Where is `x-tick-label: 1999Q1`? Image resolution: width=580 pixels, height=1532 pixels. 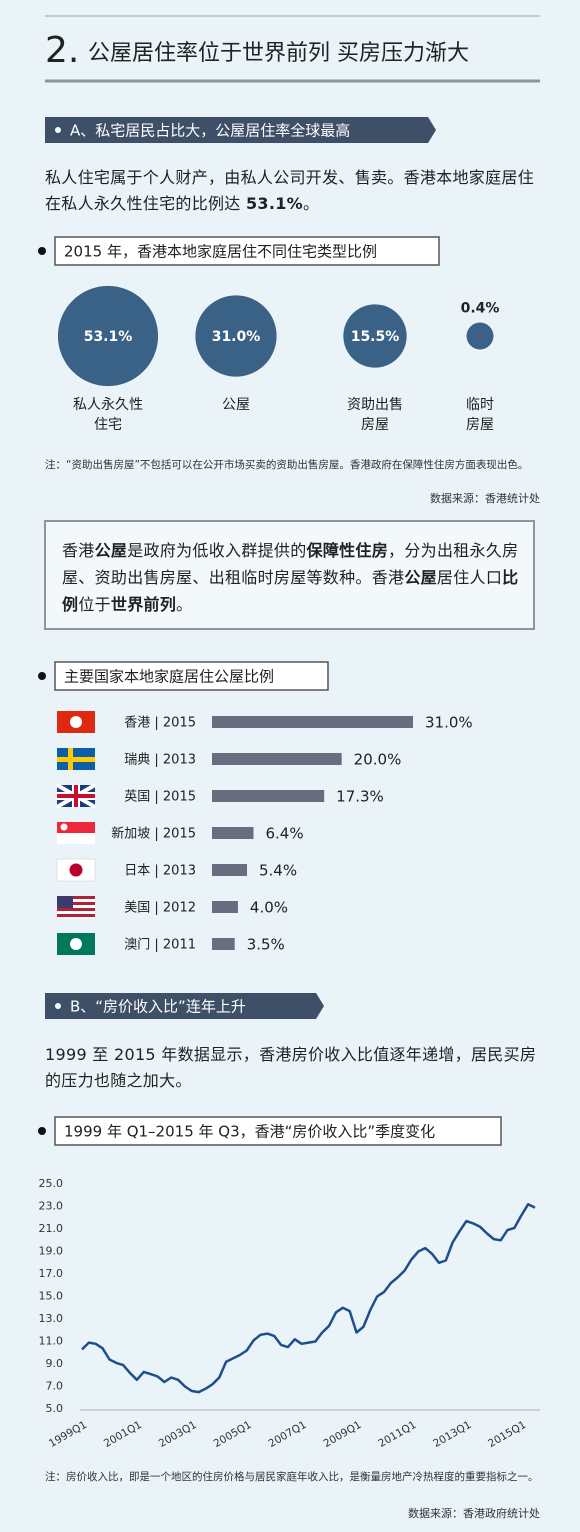 x-tick-label: 1999Q1 is located at coordinates (68, 1434).